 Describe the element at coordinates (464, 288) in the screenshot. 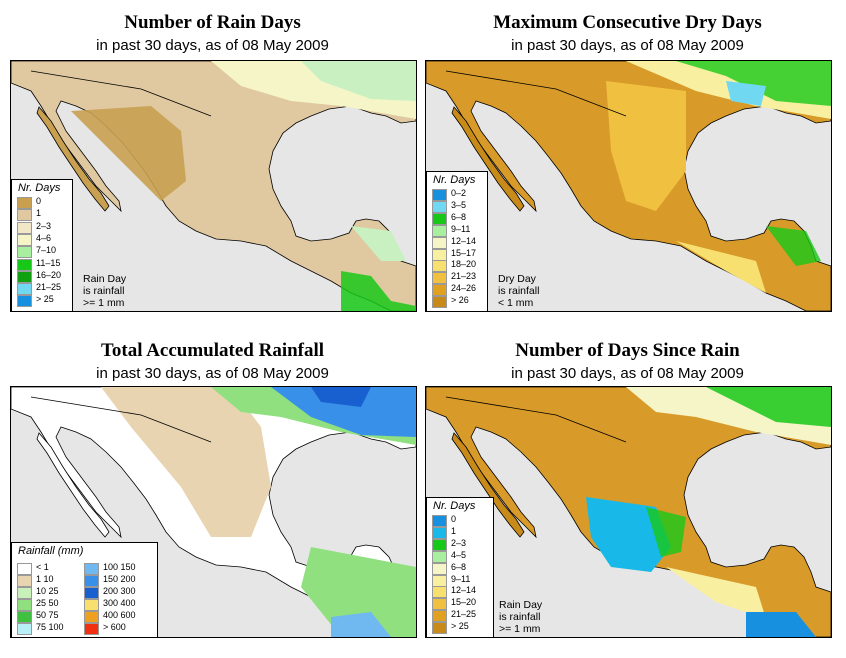

I see `legend-label: 24–26` at that location.